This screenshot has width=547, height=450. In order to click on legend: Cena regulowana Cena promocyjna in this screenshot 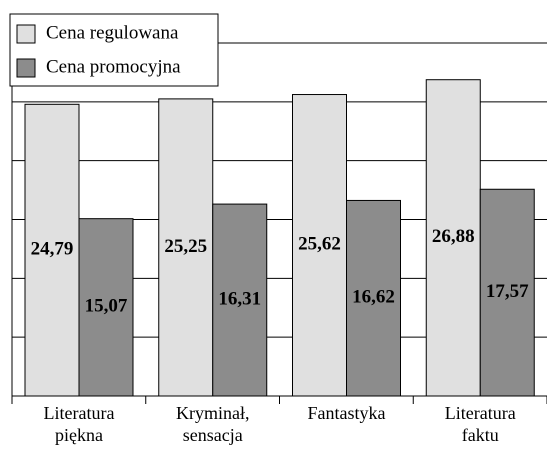, I will do `click(114, 50)`.